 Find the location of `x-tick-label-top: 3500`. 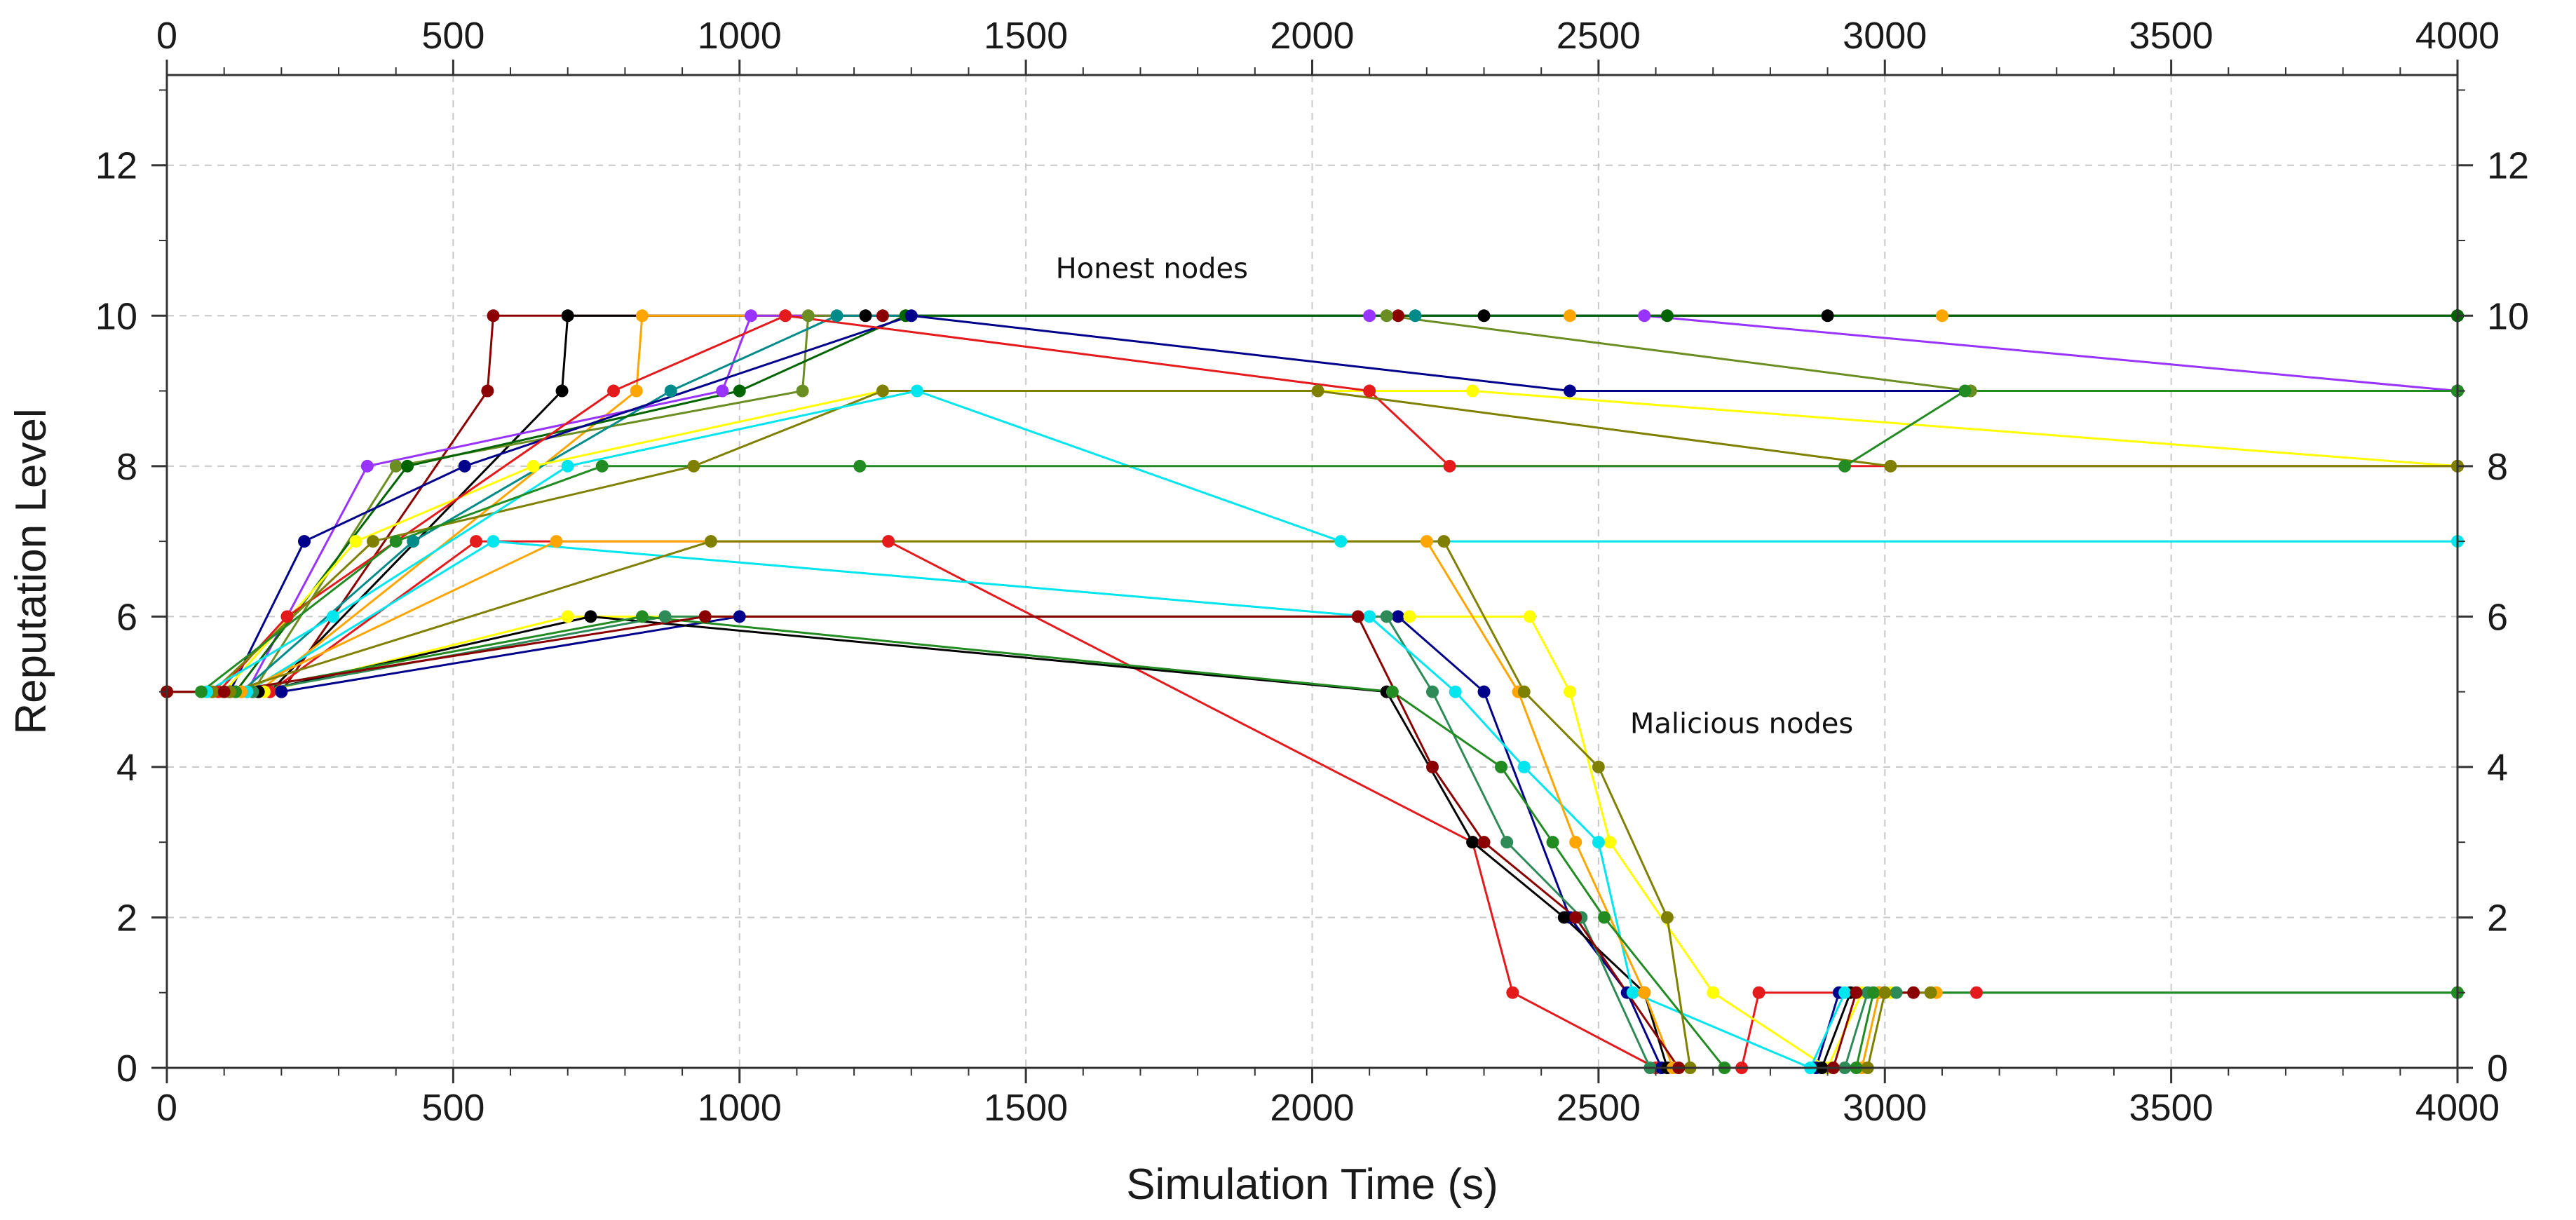

x-tick-label-top: 3500 is located at coordinates (2171, 36).